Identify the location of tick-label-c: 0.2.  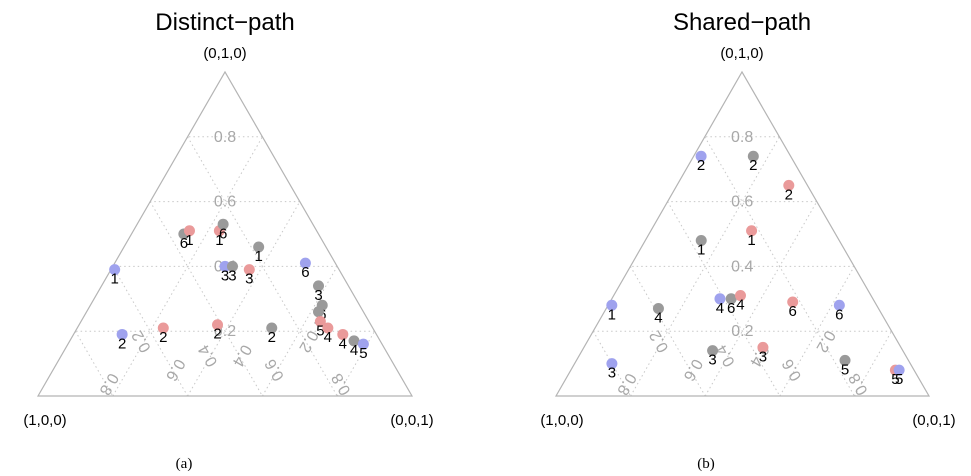
(659, 341).